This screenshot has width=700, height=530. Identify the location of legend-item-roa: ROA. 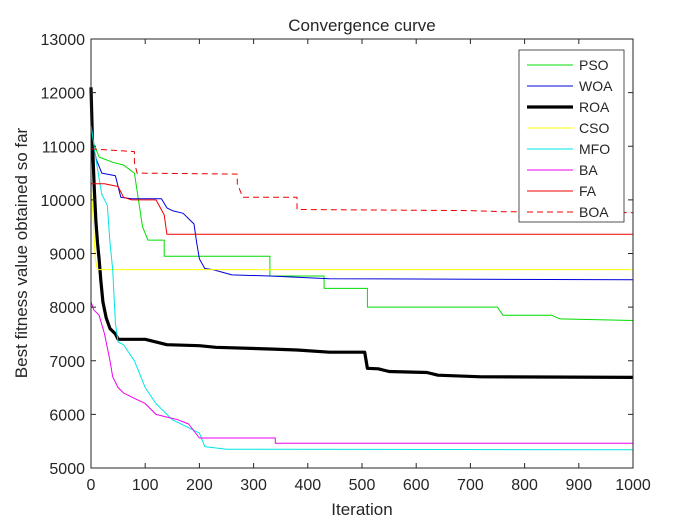
(568, 107).